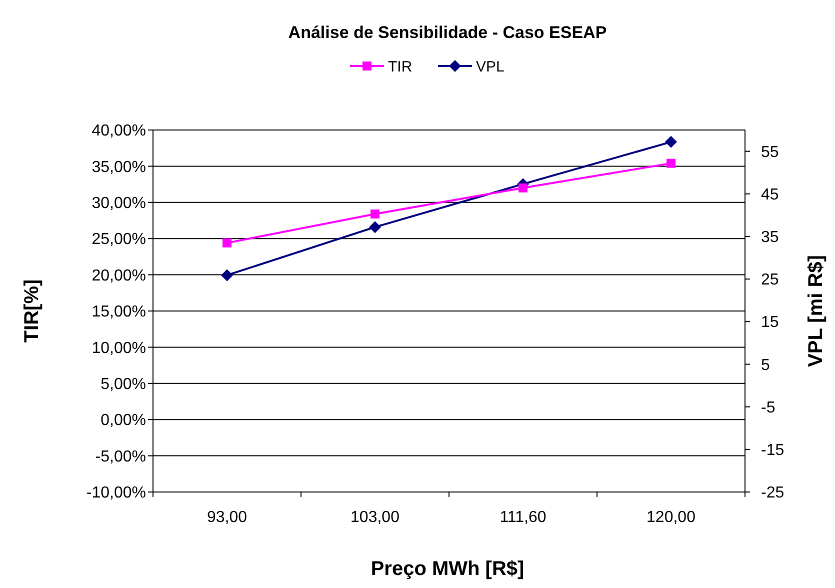  I want to click on x-tick-label: 103,00, so click(375, 517).